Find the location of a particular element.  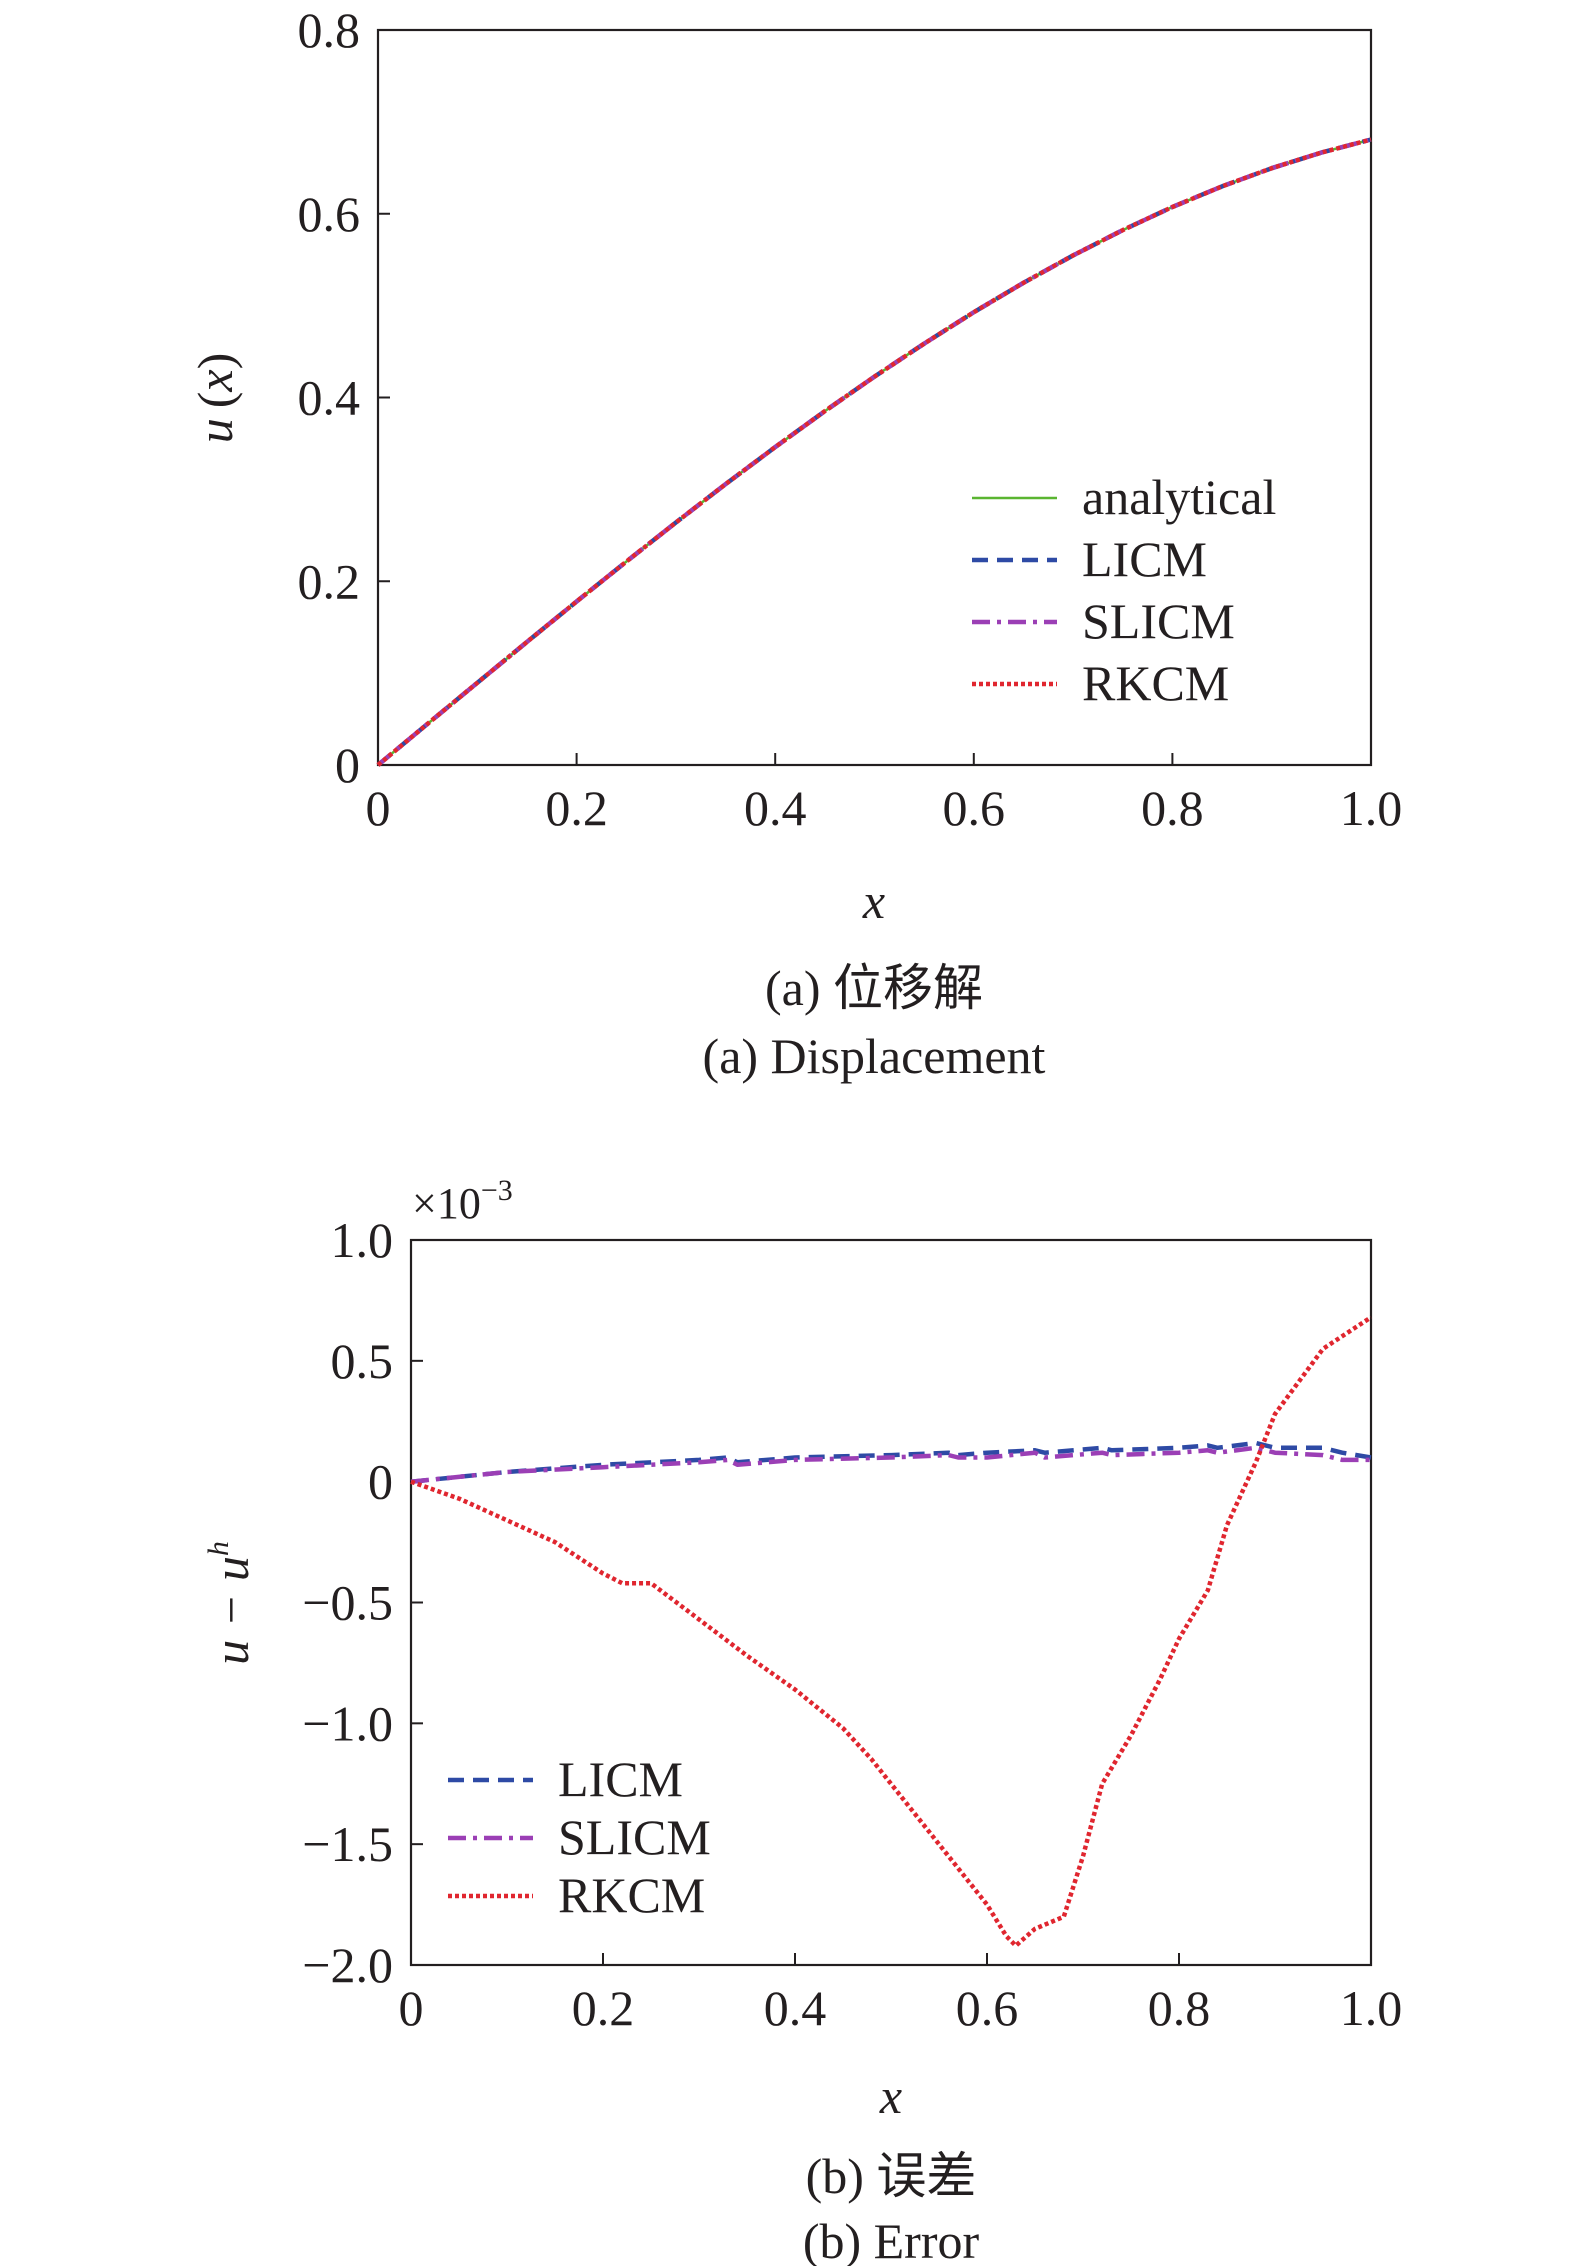

series-line-slicm is located at coordinates (890, 1464).